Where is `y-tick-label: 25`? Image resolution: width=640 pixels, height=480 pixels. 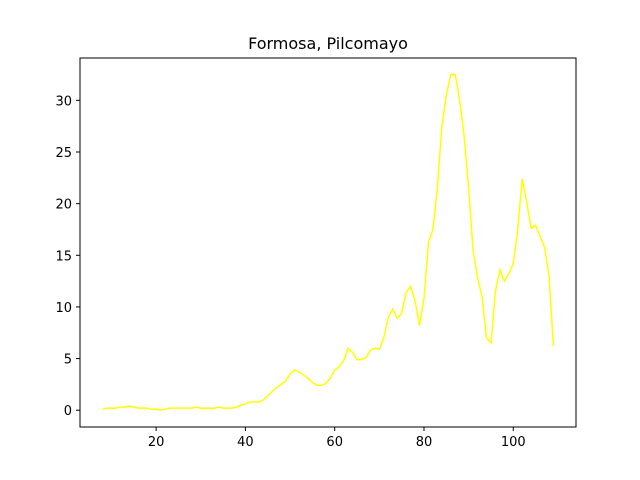 y-tick-label: 25 is located at coordinates (63, 153).